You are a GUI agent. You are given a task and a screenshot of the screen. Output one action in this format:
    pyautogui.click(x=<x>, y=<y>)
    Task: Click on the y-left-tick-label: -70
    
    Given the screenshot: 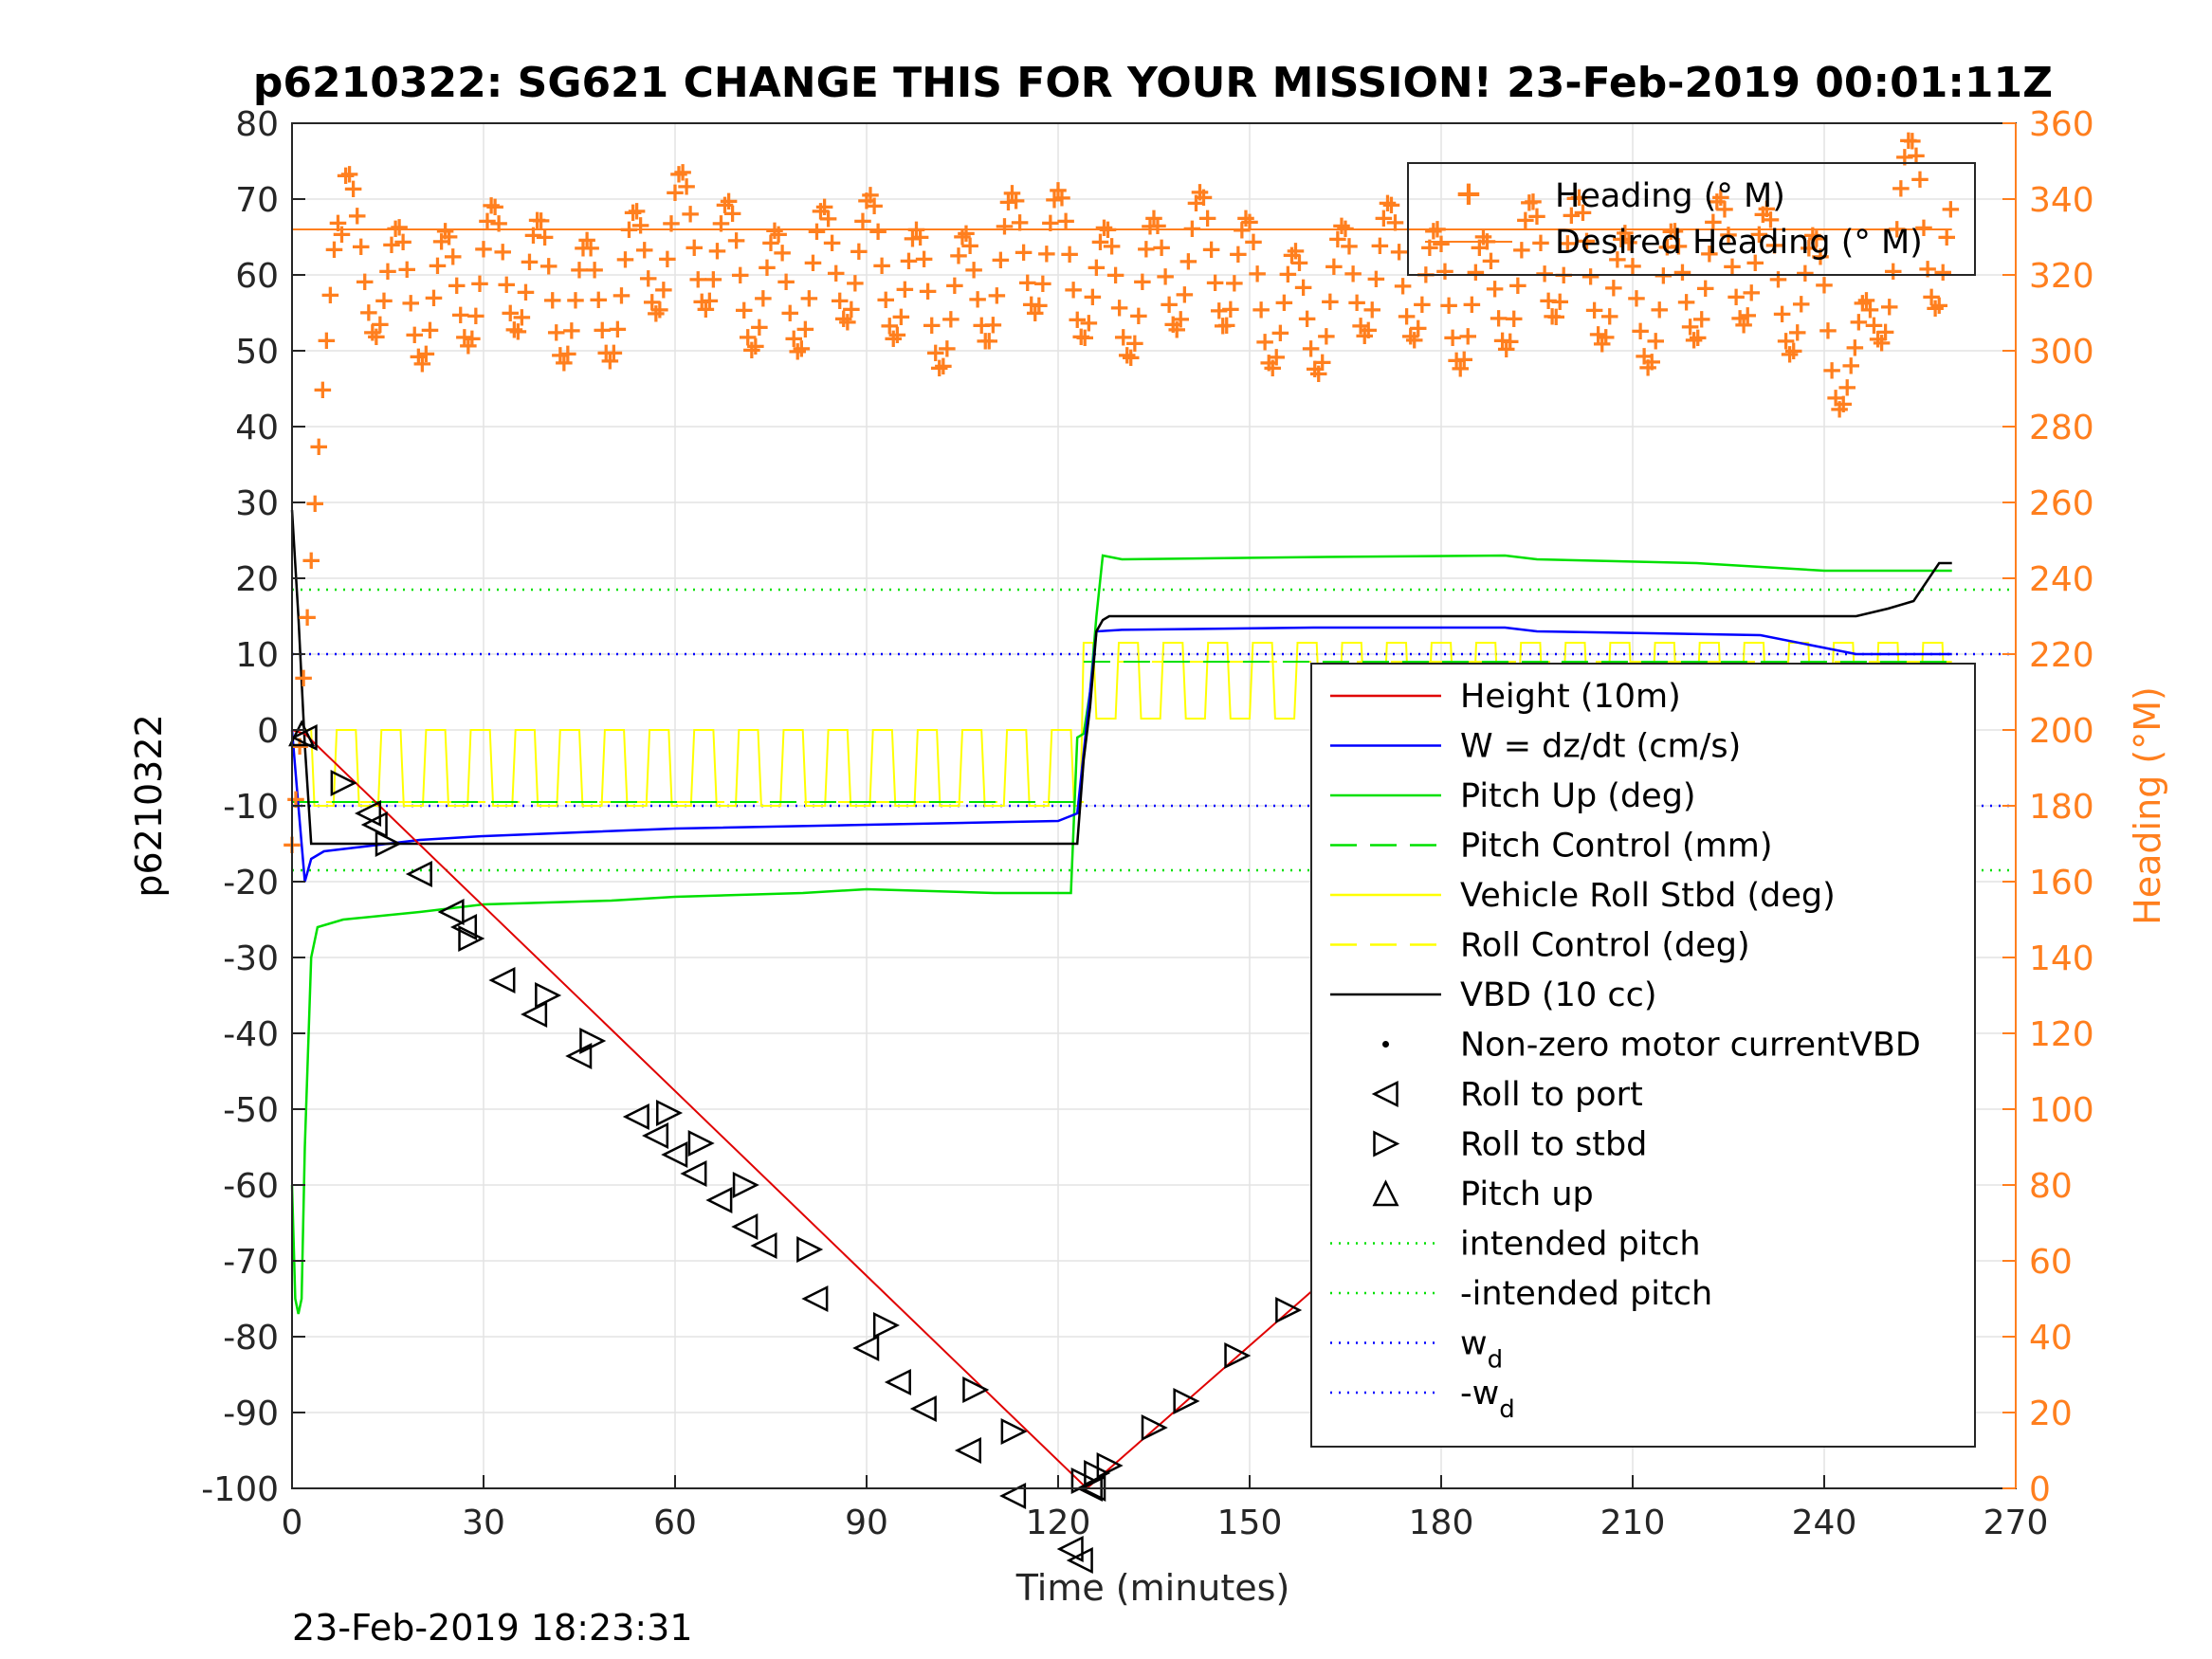 What is the action you would take?
    pyautogui.click(x=251, y=1262)
    